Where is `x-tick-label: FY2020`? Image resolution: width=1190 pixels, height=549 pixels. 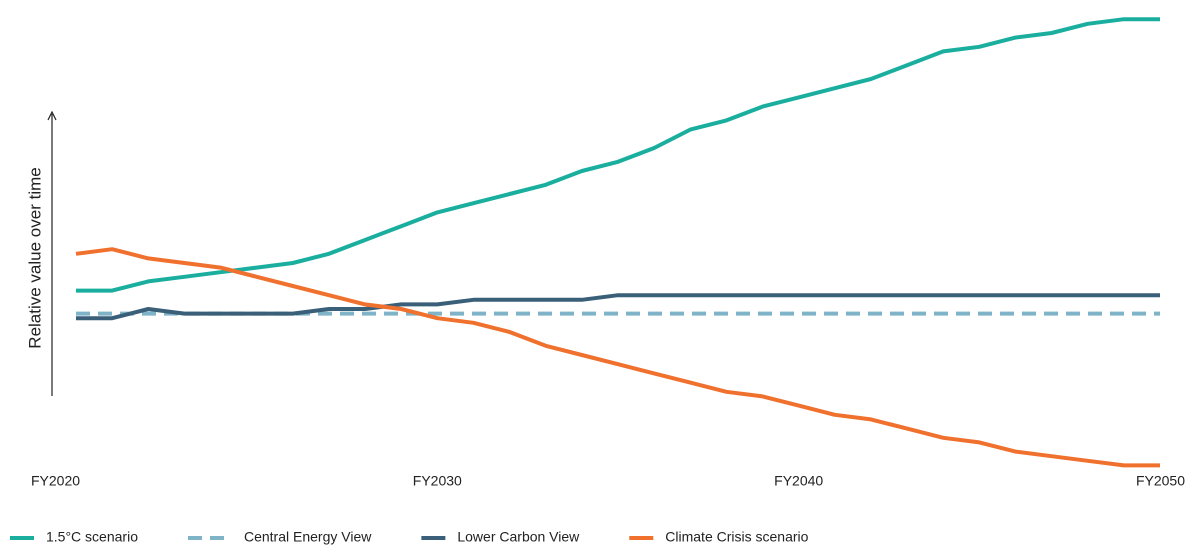
x-tick-label: FY2020 is located at coordinates (55, 481).